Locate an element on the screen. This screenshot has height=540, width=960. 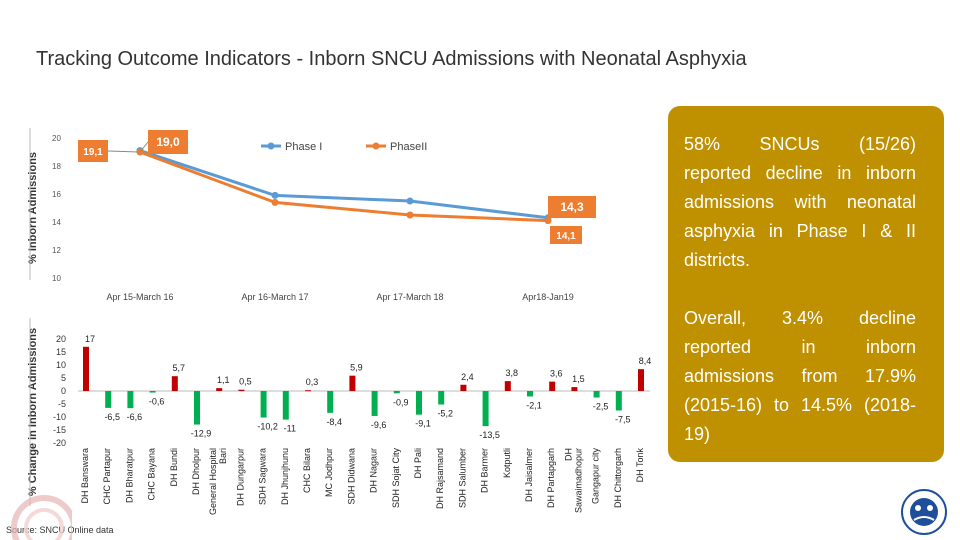
bar-value-label: -0,9 is located at coordinates (401, 402).